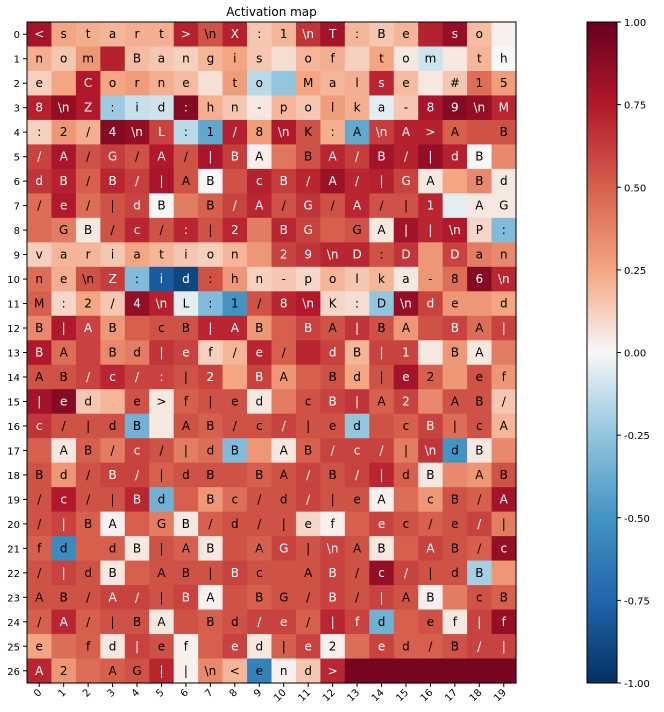  What do you see at coordinates (13, 574) in the screenshot?
I see `y-tick-label: 22` at bounding box center [13, 574].